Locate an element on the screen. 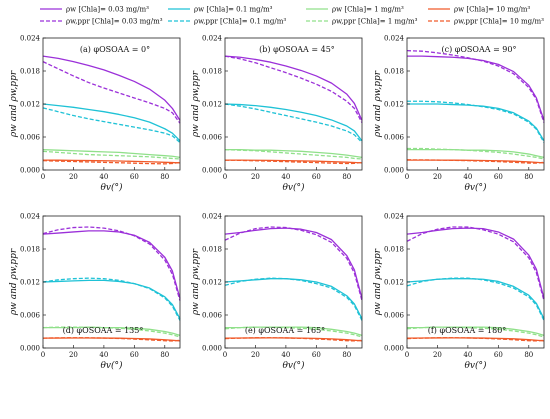  legend-entry: ρw,ppr [Chla]= 1 mg/m³ is located at coordinates (362, 22).